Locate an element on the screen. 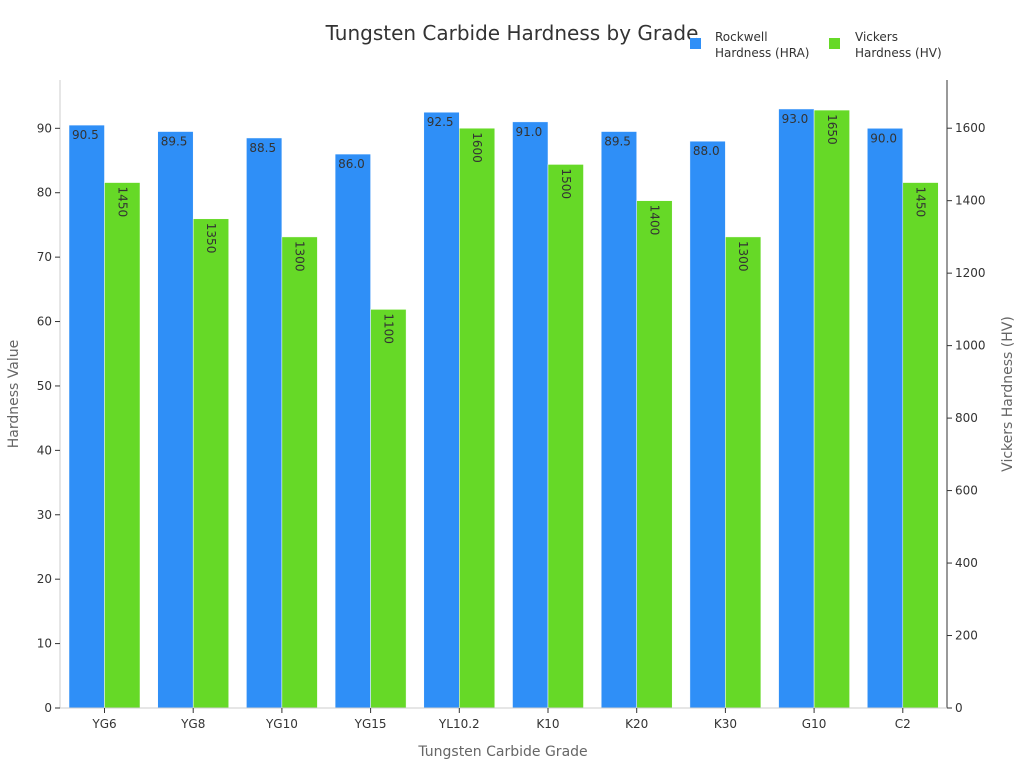  bar-rockwell-k30 is located at coordinates (707, 424).